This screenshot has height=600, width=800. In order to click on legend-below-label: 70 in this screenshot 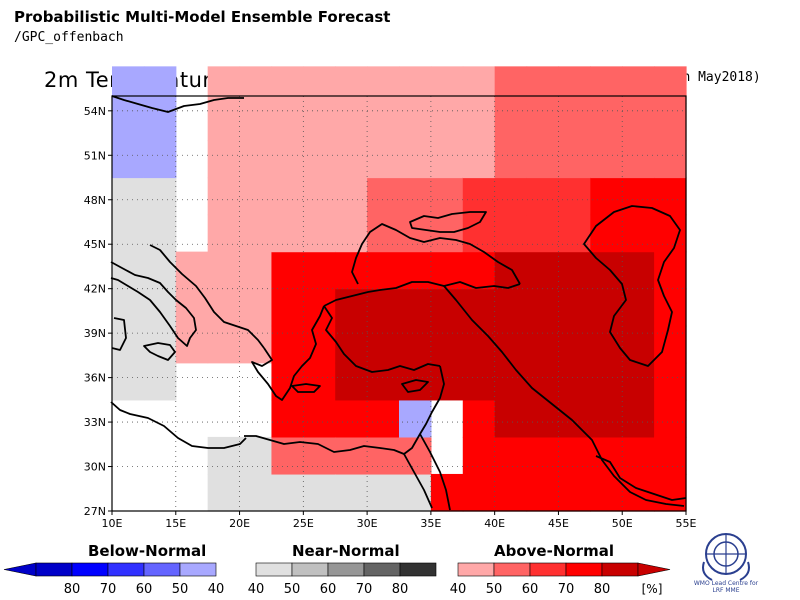, I will do `click(108, 589)`.